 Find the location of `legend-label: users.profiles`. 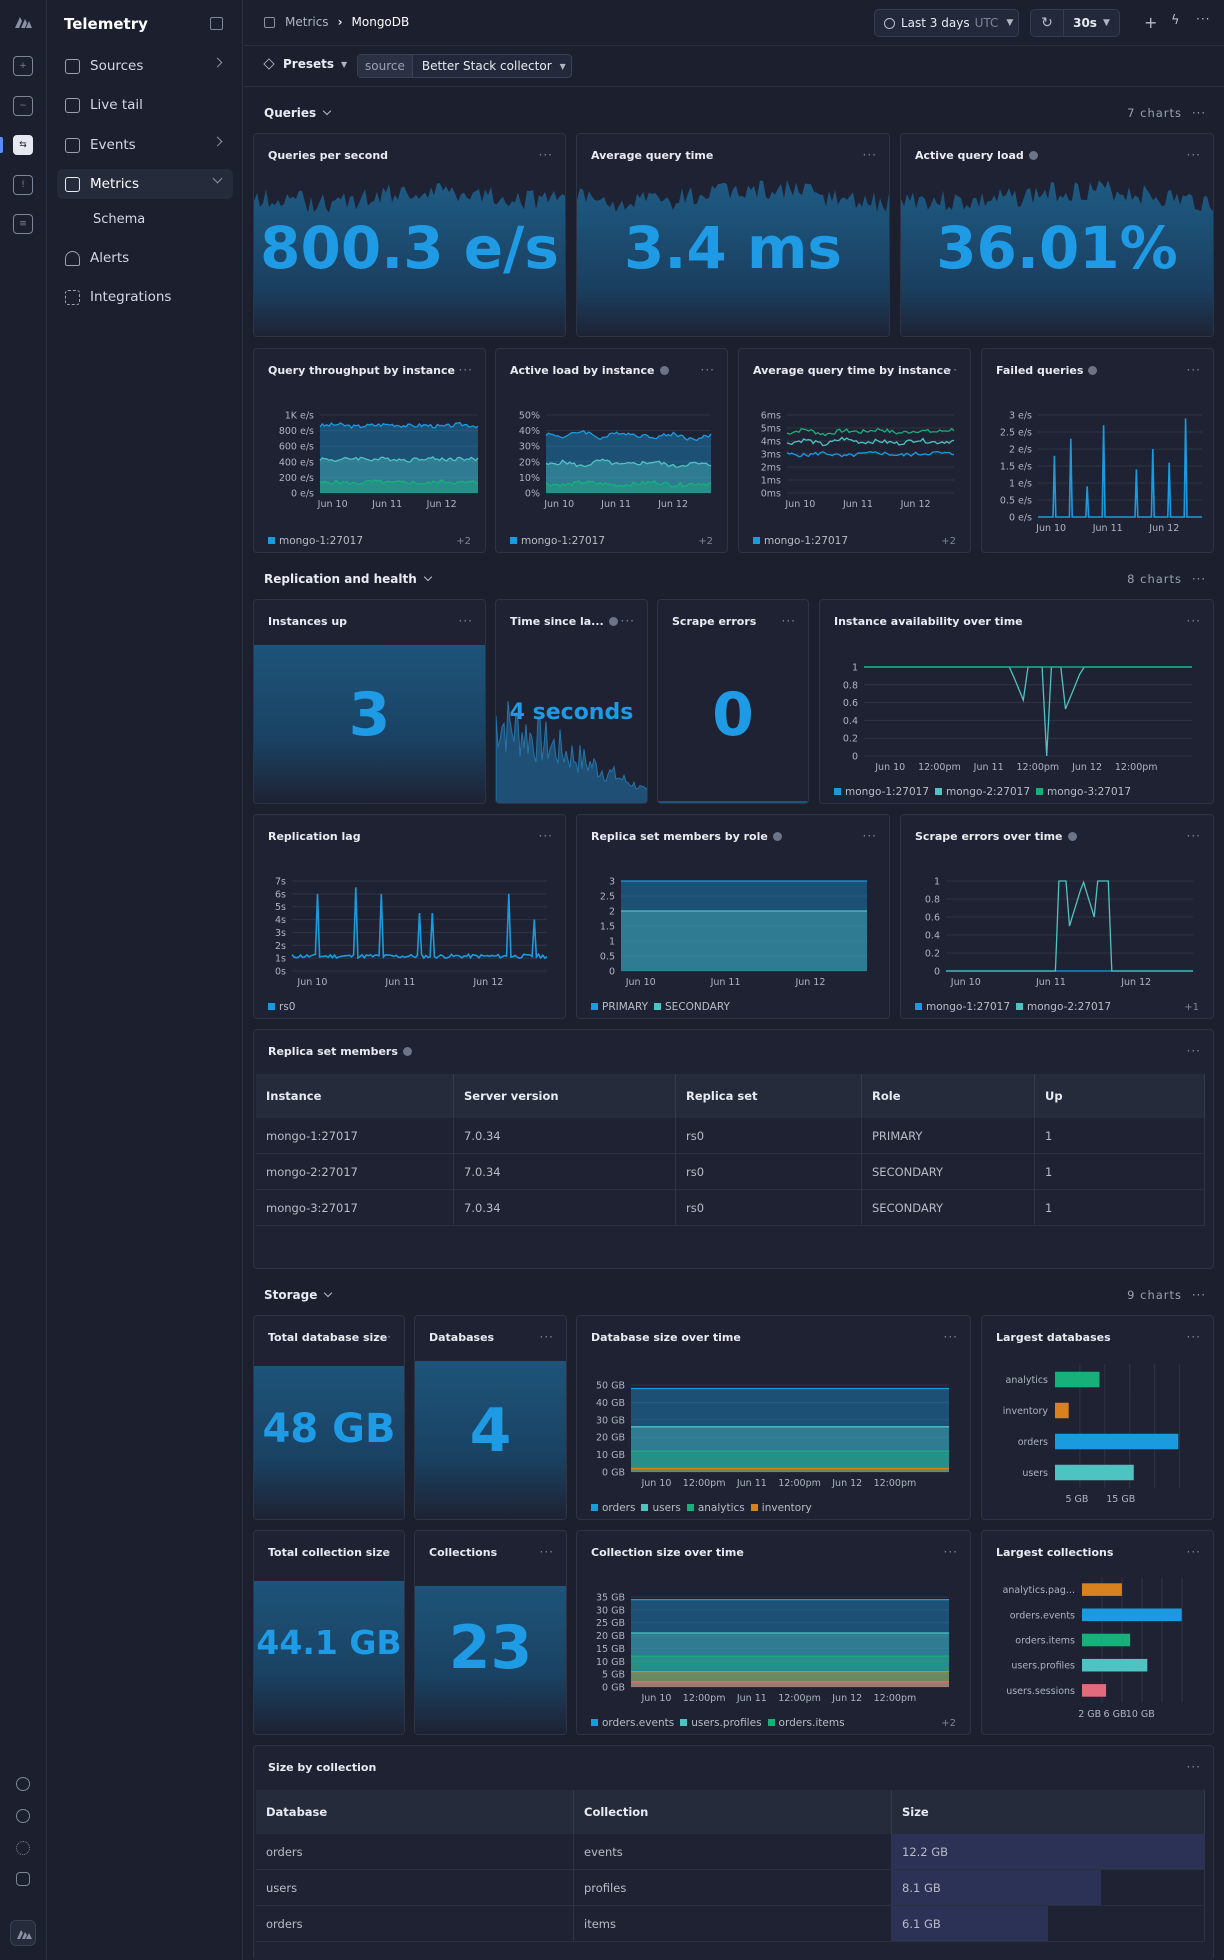

legend-label: users.profiles is located at coordinates (726, 1723).